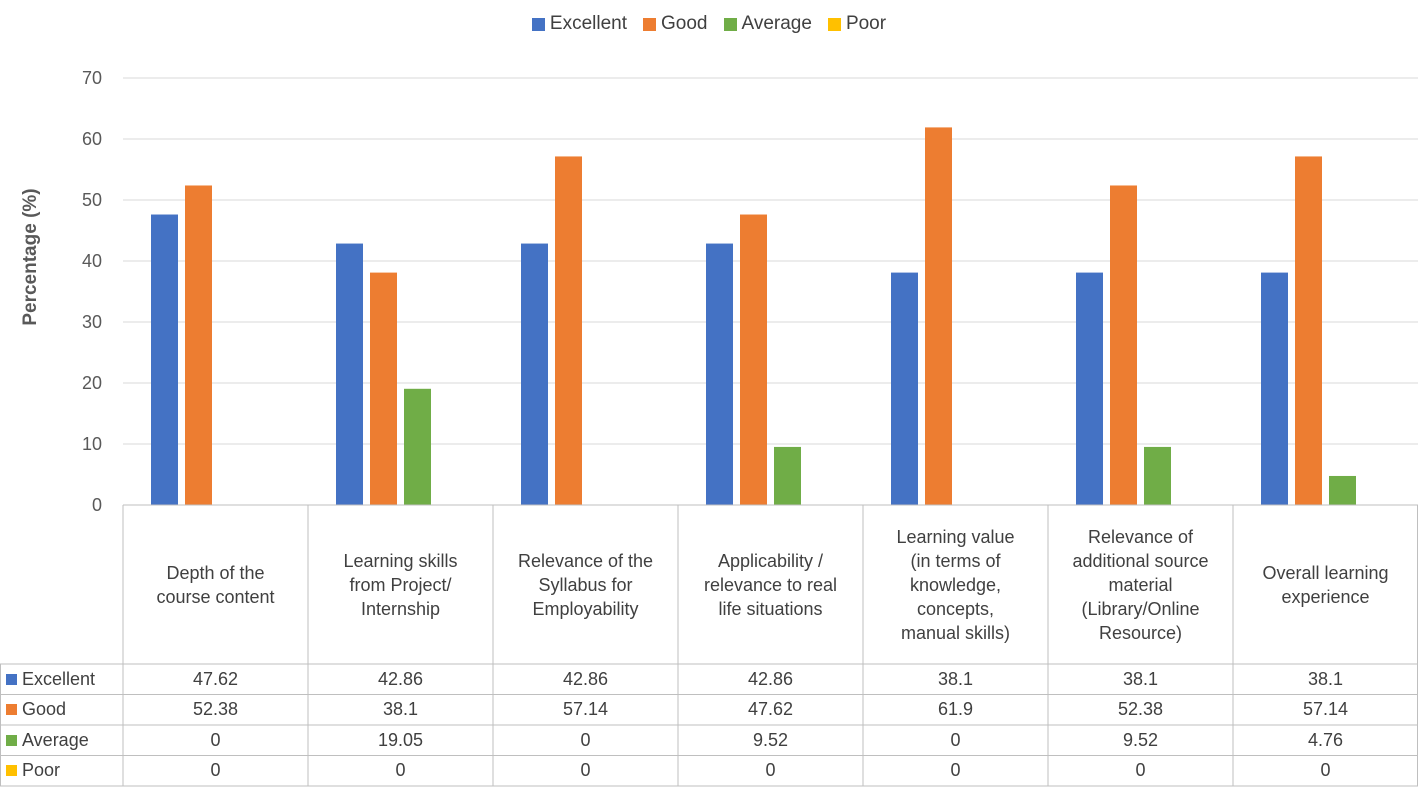  What do you see at coordinates (1140, 560) in the screenshot?
I see `category-label-line: additional source` at bounding box center [1140, 560].